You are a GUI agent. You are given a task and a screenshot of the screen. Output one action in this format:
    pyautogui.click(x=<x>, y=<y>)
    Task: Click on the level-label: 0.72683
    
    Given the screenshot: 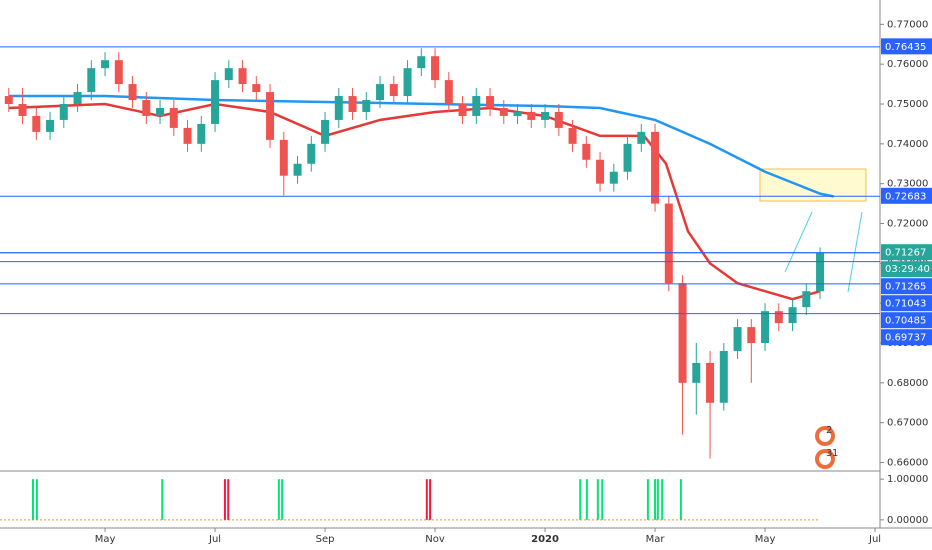 What is the action you would take?
    pyautogui.click(x=905, y=196)
    